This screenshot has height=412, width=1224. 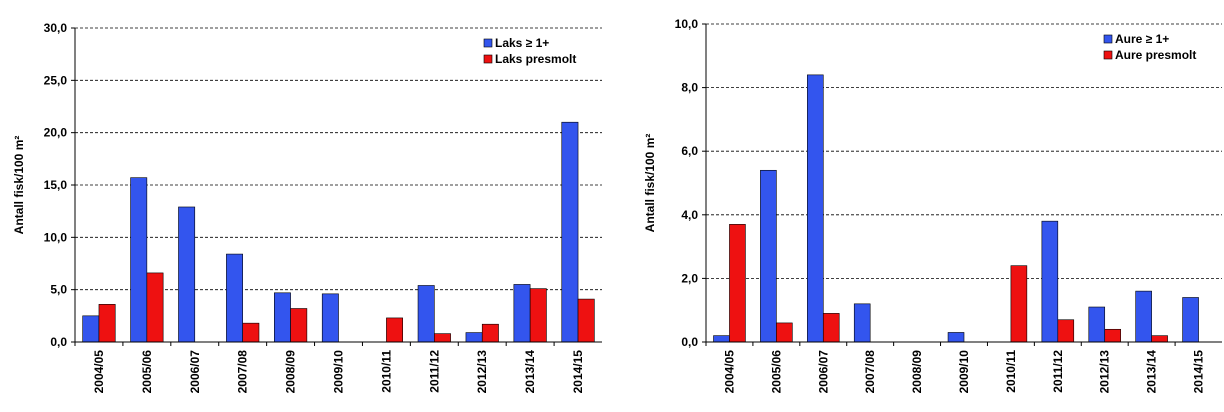 I want to click on y-tick-label: 25,0, so click(x=56, y=80).